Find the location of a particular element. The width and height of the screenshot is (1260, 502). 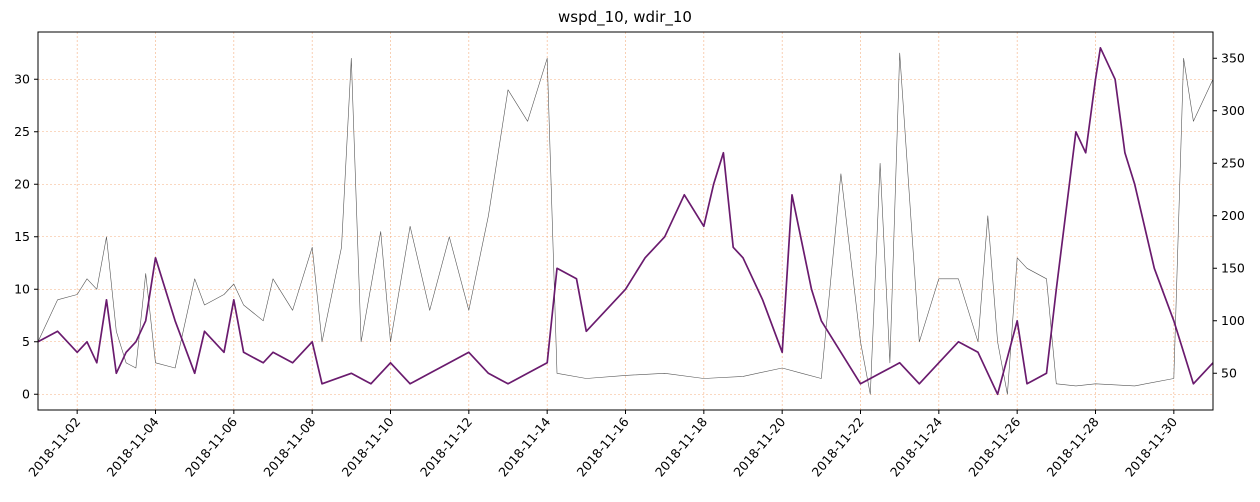

y-right-tick-label: 300 is located at coordinates (1233, 110).